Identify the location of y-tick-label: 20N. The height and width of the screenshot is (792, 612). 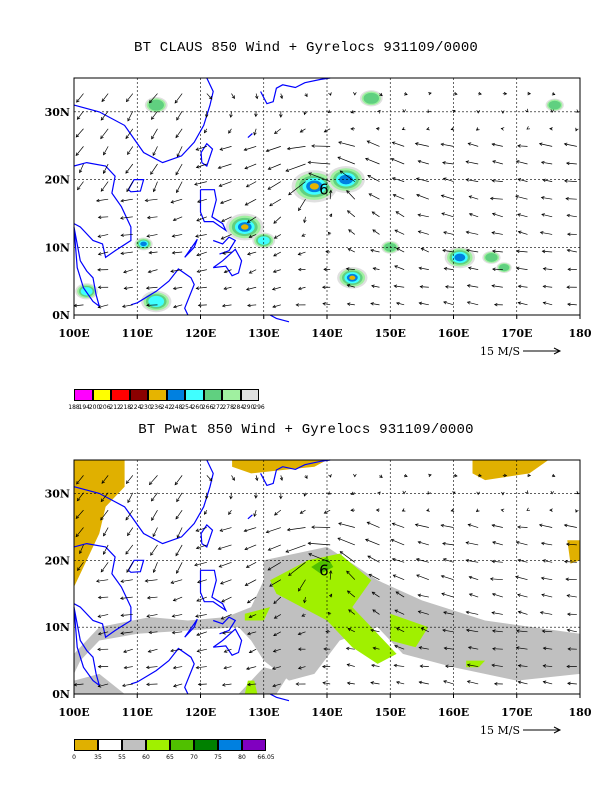
(57, 560).